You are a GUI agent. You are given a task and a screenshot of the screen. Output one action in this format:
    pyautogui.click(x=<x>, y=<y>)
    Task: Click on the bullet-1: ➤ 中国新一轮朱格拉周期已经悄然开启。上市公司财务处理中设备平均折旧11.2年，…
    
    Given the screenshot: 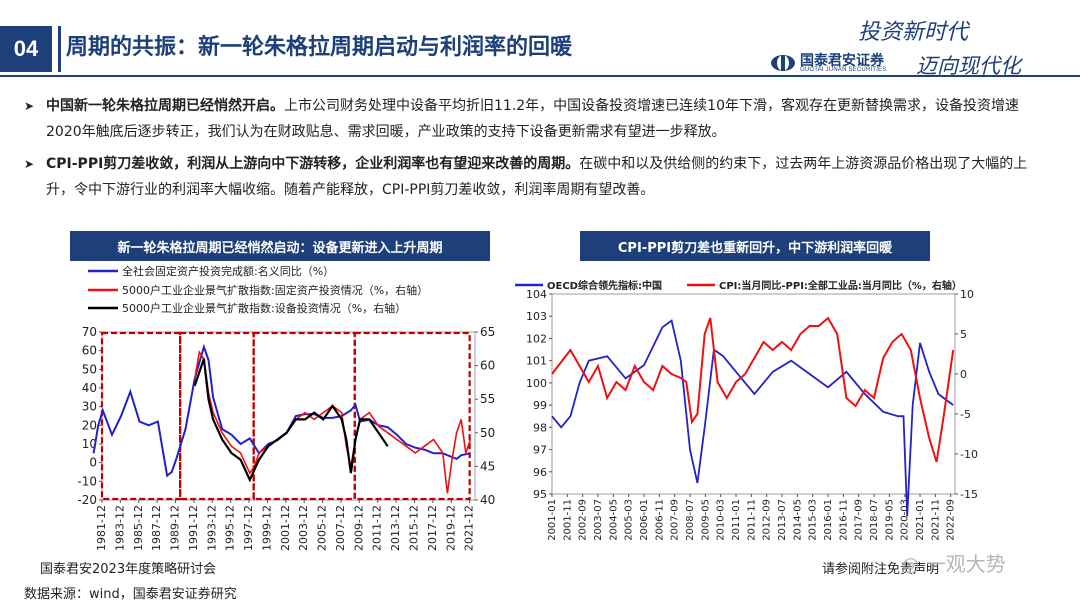 What is the action you would take?
    pyautogui.click(x=534, y=119)
    